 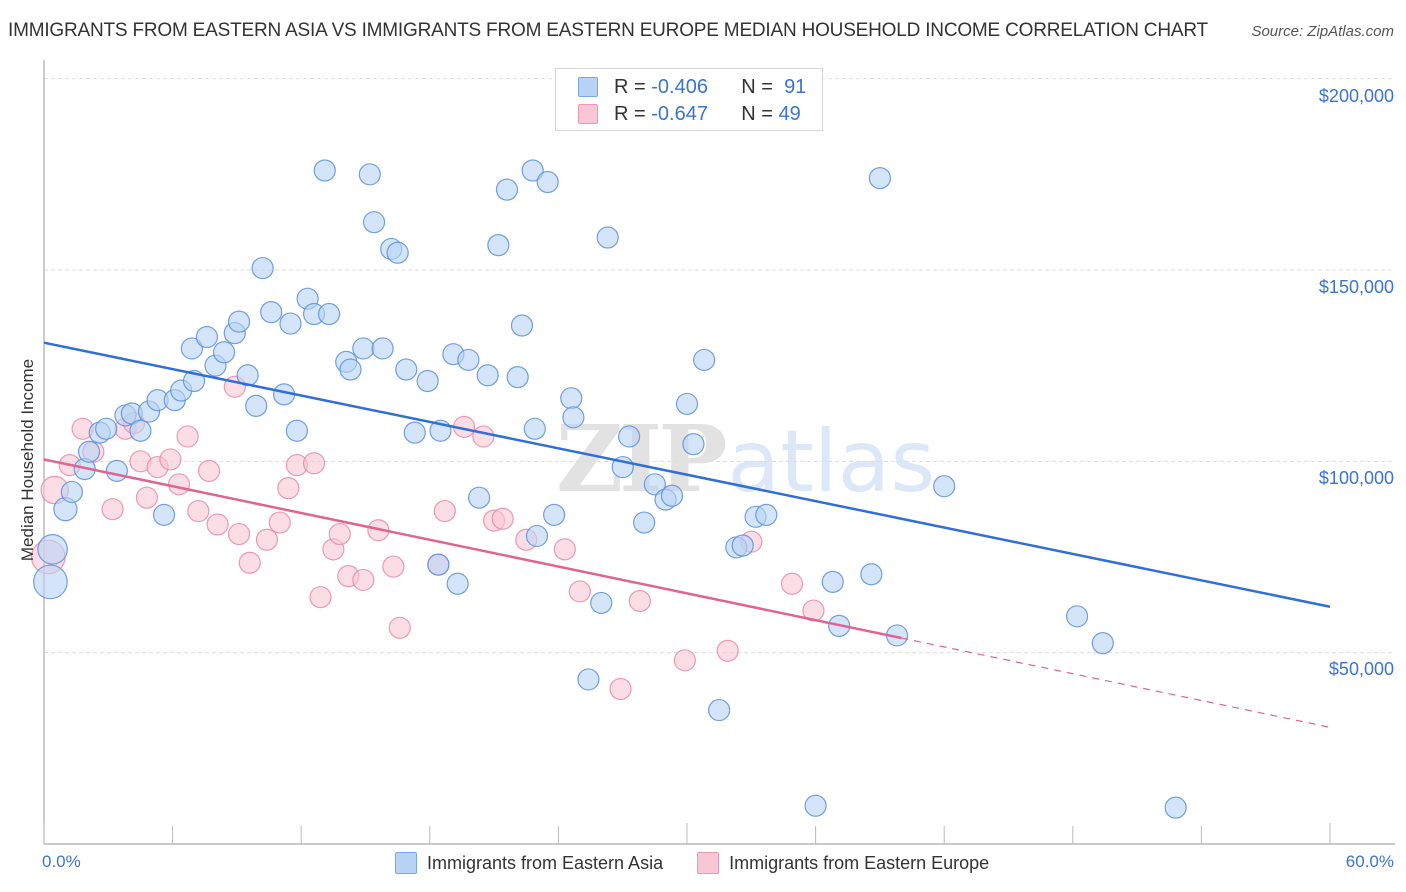 I want to click on y-tick-label: $200,000, so click(x=1356, y=96).